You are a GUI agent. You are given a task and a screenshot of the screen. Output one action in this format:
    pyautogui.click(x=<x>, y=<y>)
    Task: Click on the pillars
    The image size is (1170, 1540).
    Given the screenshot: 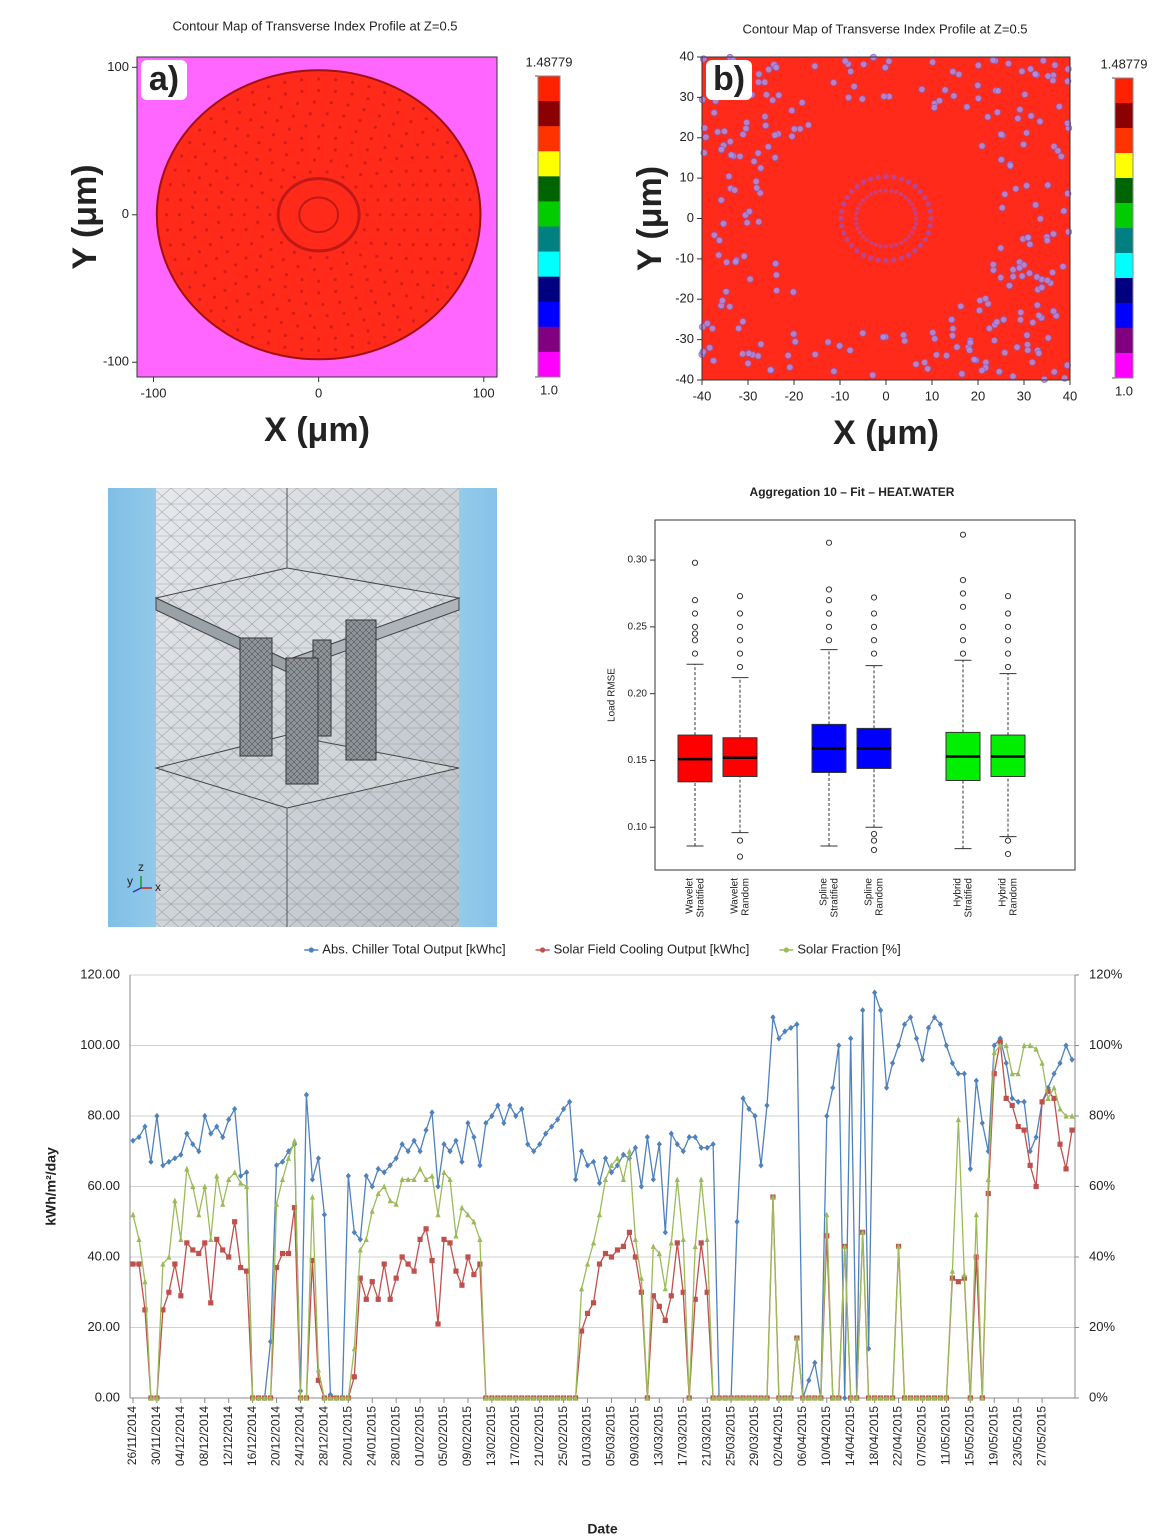 What is the action you would take?
    pyautogui.click(x=308, y=702)
    